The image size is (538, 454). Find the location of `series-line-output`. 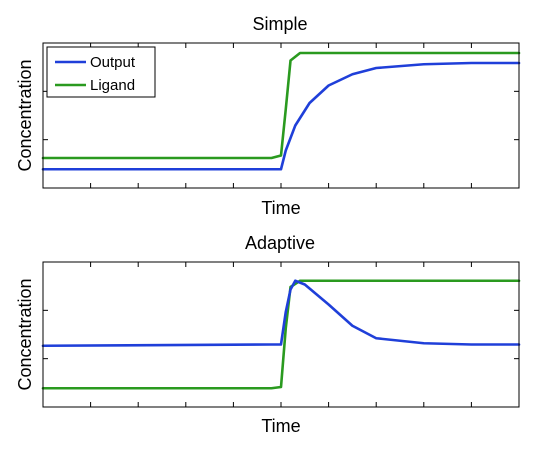

series-line-output is located at coordinates (281, 313).